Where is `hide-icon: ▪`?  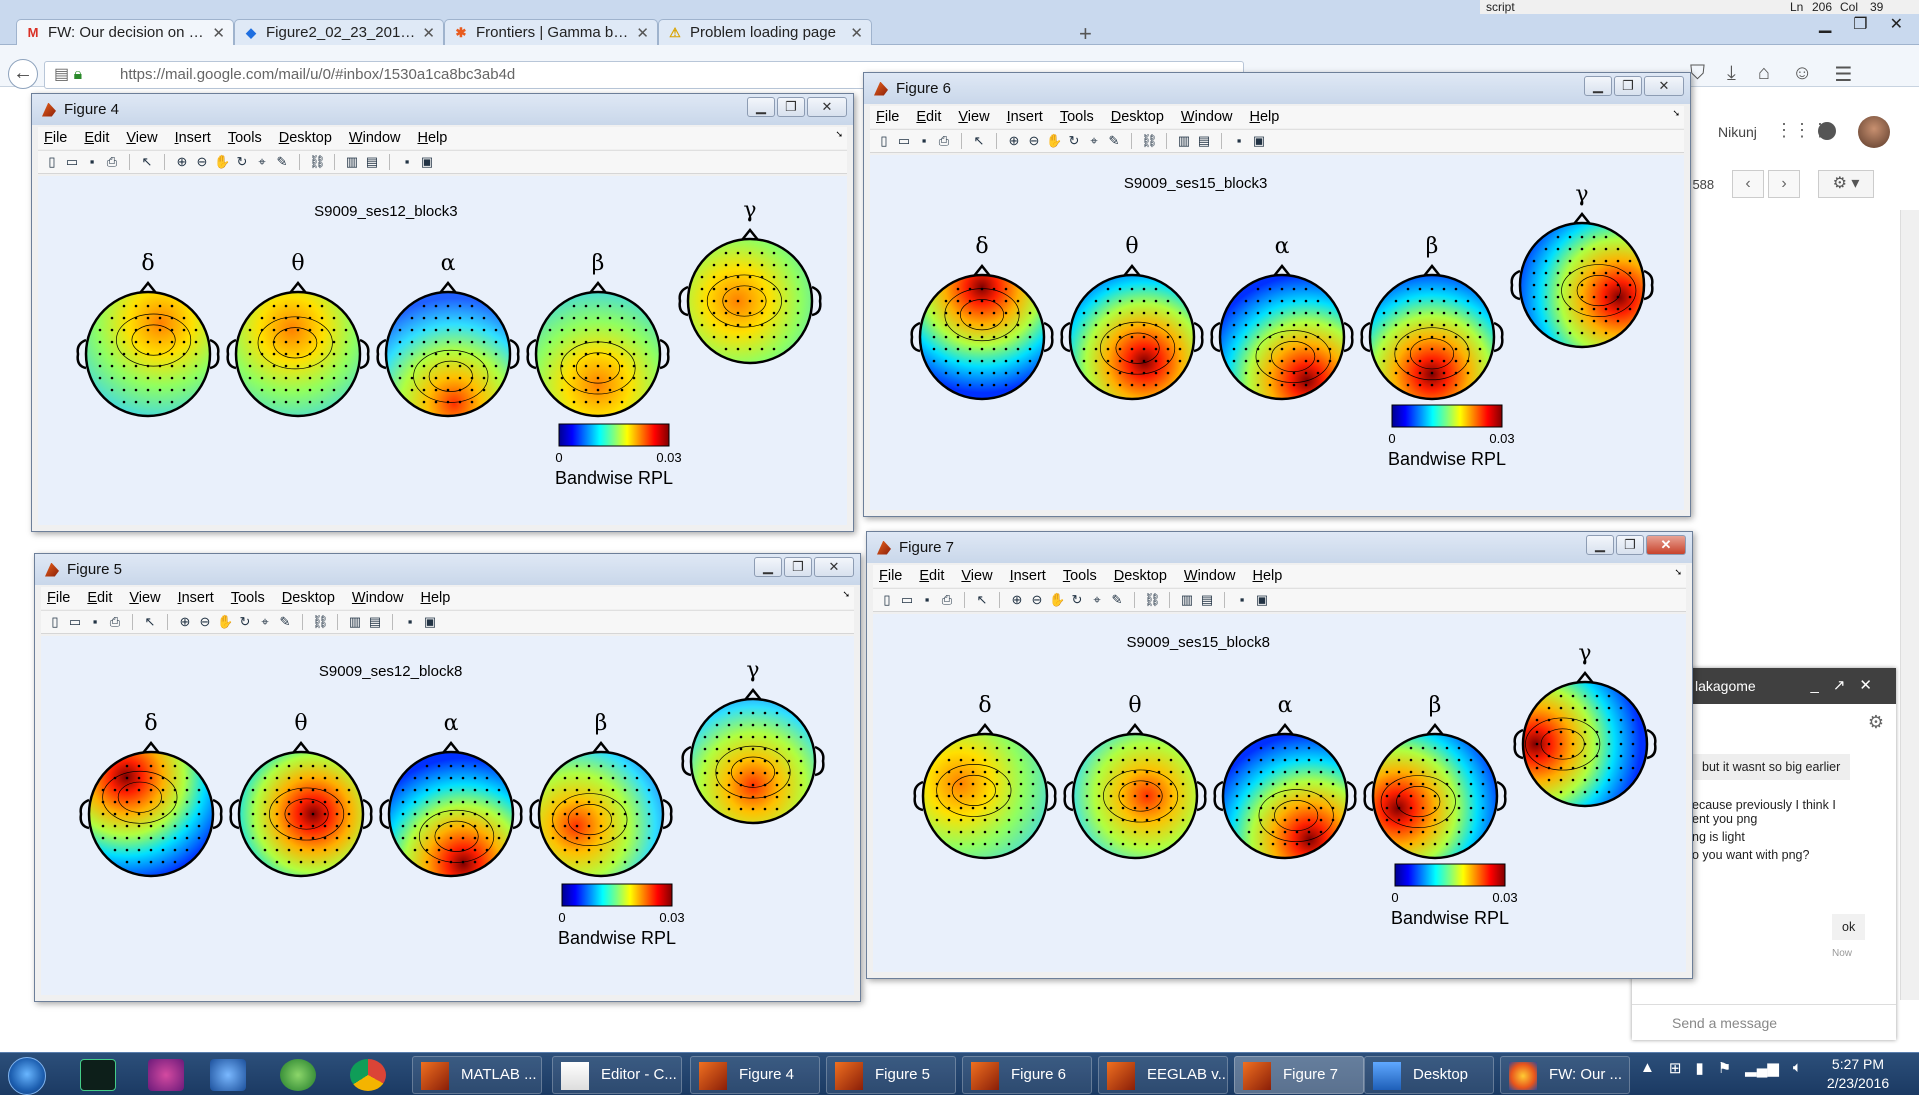
hide-icon: ▪ is located at coordinates (407, 161).